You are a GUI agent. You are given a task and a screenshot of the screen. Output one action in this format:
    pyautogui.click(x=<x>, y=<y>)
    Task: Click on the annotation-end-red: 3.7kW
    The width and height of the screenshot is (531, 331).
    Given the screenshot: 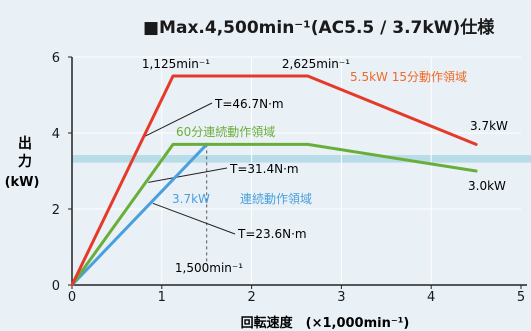 What is the action you would take?
    pyautogui.click(x=489, y=126)
    